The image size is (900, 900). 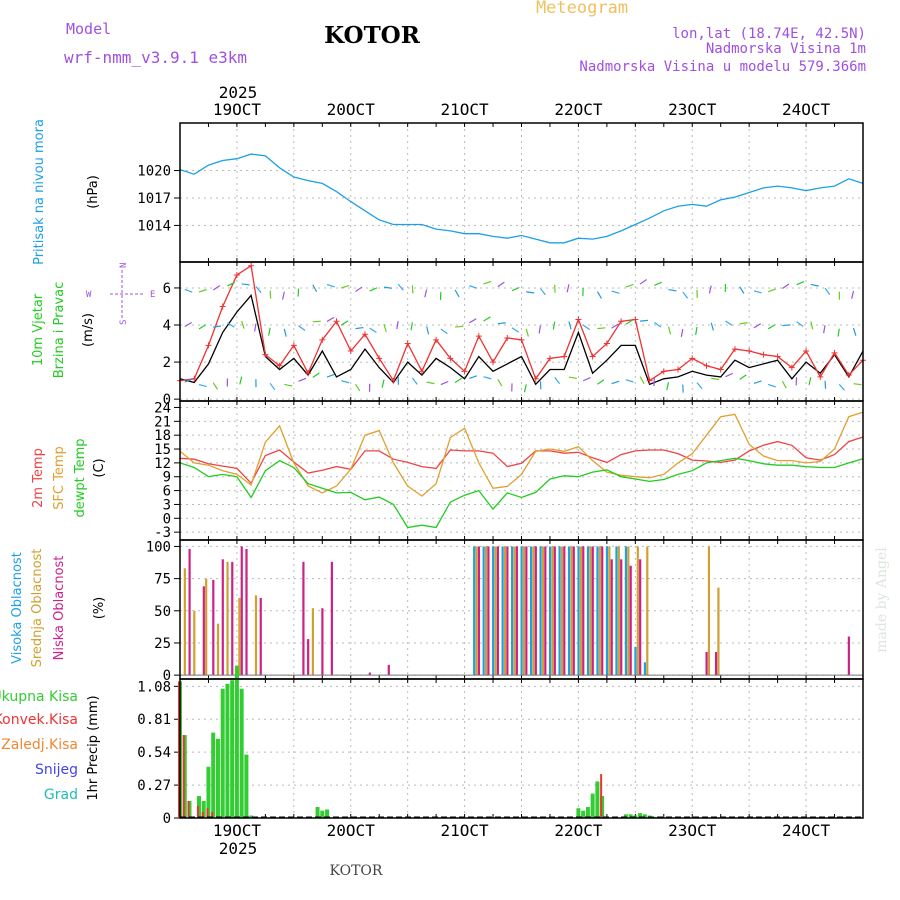 What do you see at coordinates (521, 198) in the screenshot?
I see `pressure-line` at bounding box center [521, 198].